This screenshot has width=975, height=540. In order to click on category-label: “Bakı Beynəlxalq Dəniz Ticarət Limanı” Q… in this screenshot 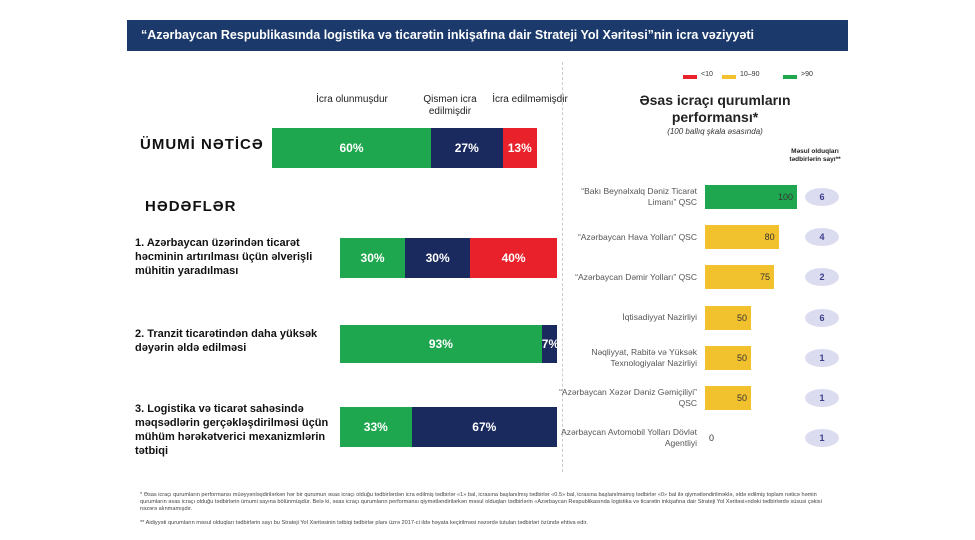, I will do `click(639, 196)`.